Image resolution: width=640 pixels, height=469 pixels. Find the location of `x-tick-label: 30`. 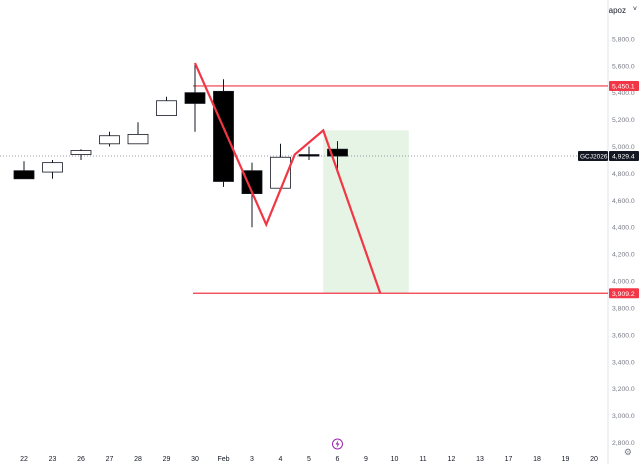

x-tick-label: 30 is located at coordinates (195, 459).